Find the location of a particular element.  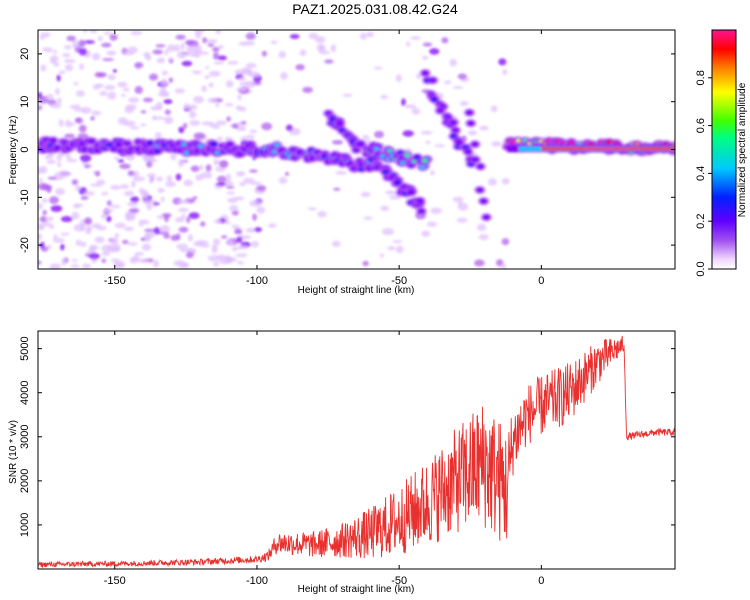

snr-x-tick: -150 is located at coordinates (115, 459).